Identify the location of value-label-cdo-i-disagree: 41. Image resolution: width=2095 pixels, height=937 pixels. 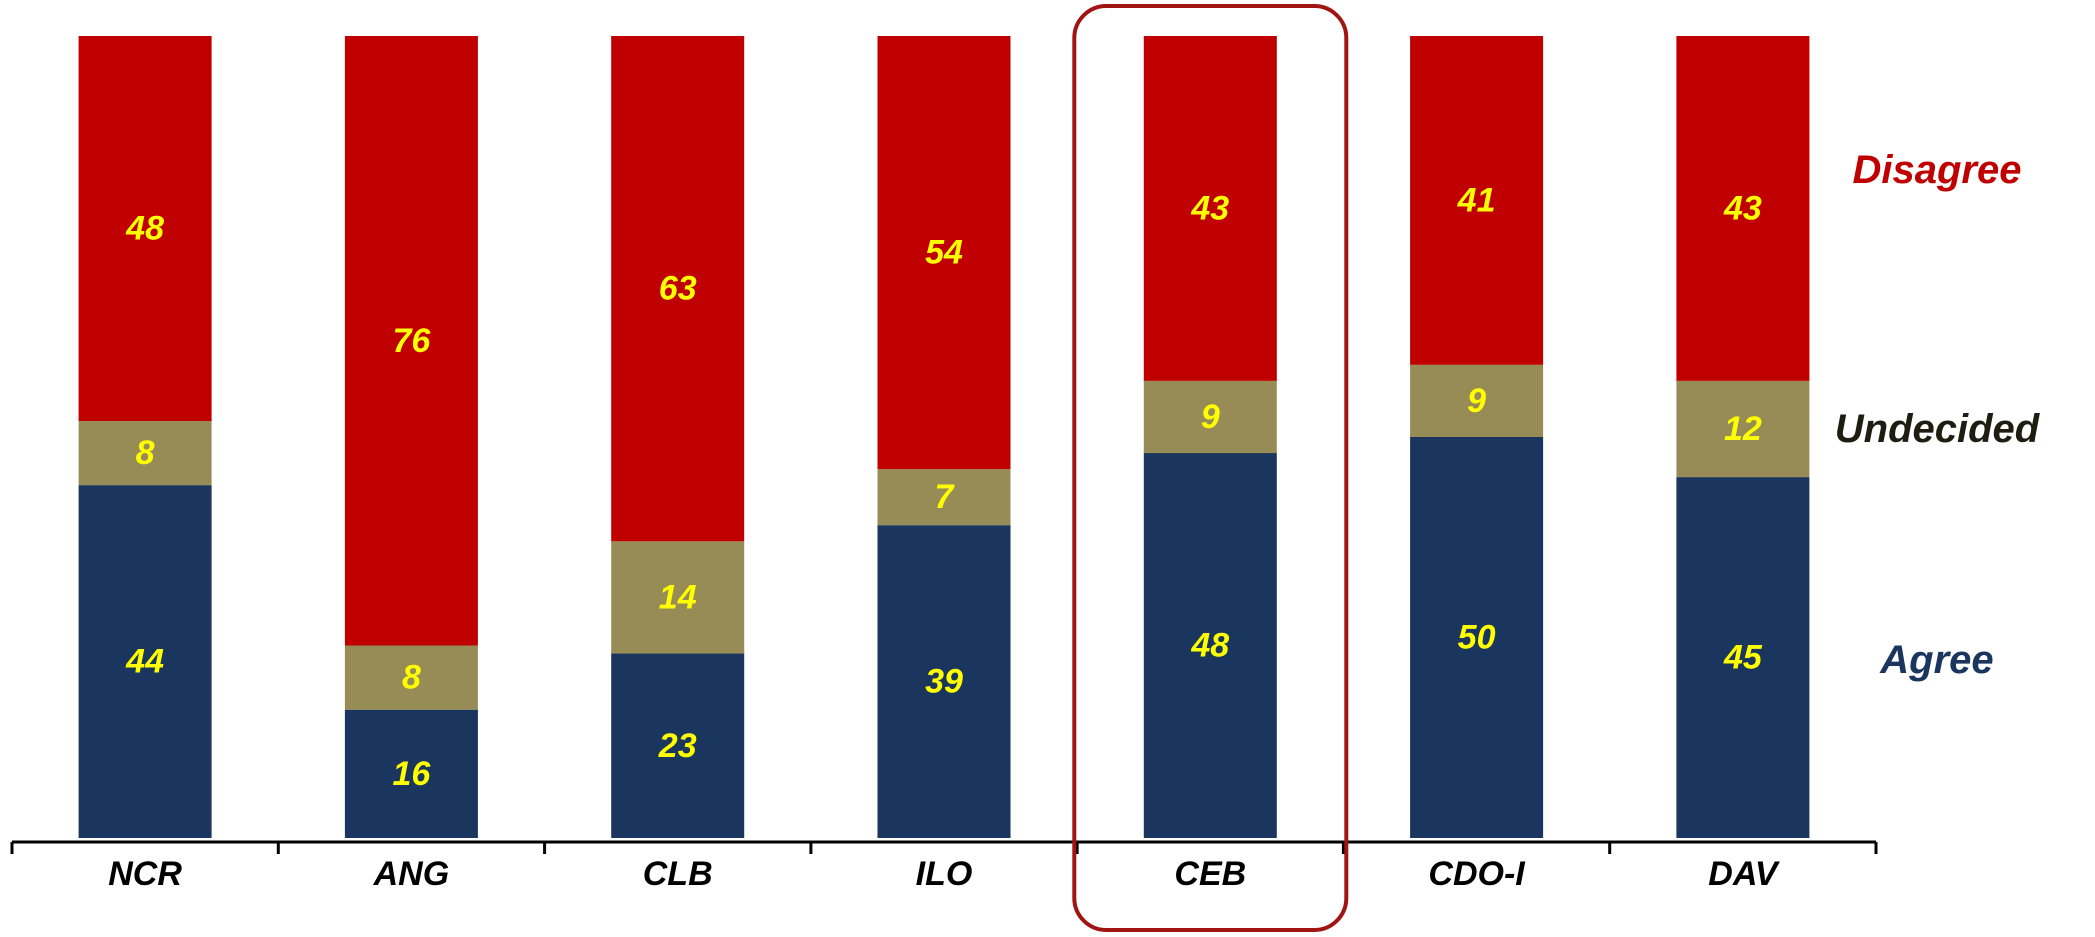
(1476, 200).